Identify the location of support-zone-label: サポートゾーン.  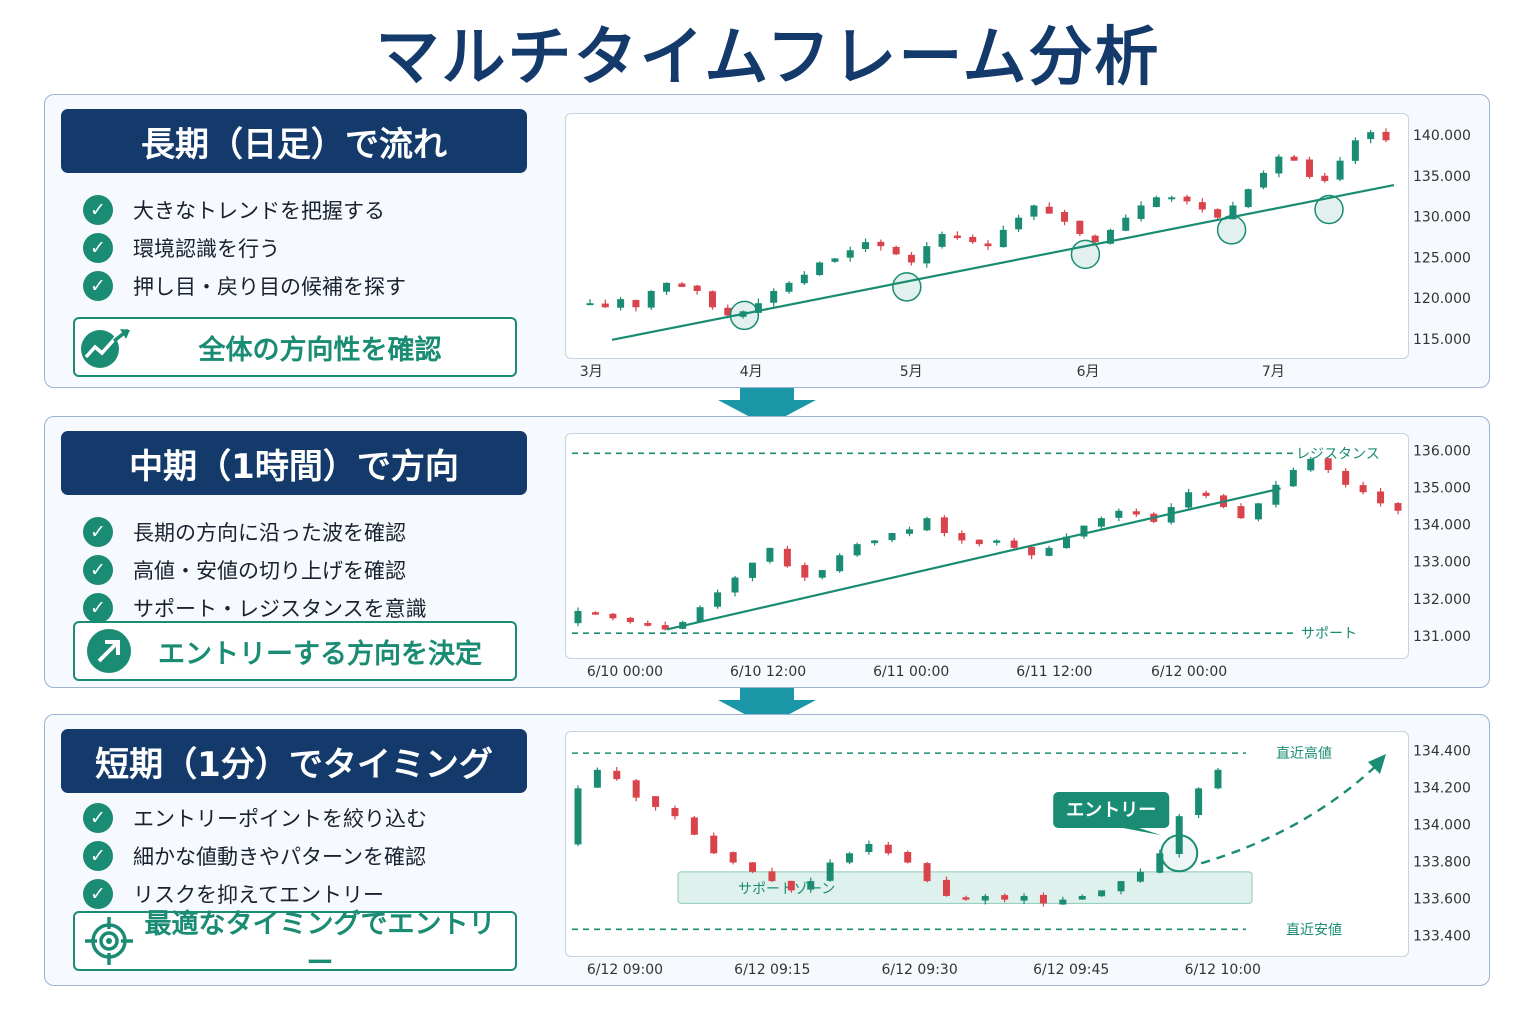
(786, 889).